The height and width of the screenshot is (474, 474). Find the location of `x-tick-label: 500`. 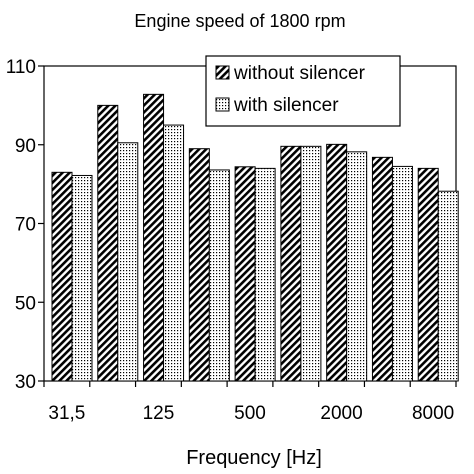

x-tick-label: 500 is located at coordinates (250, 413).